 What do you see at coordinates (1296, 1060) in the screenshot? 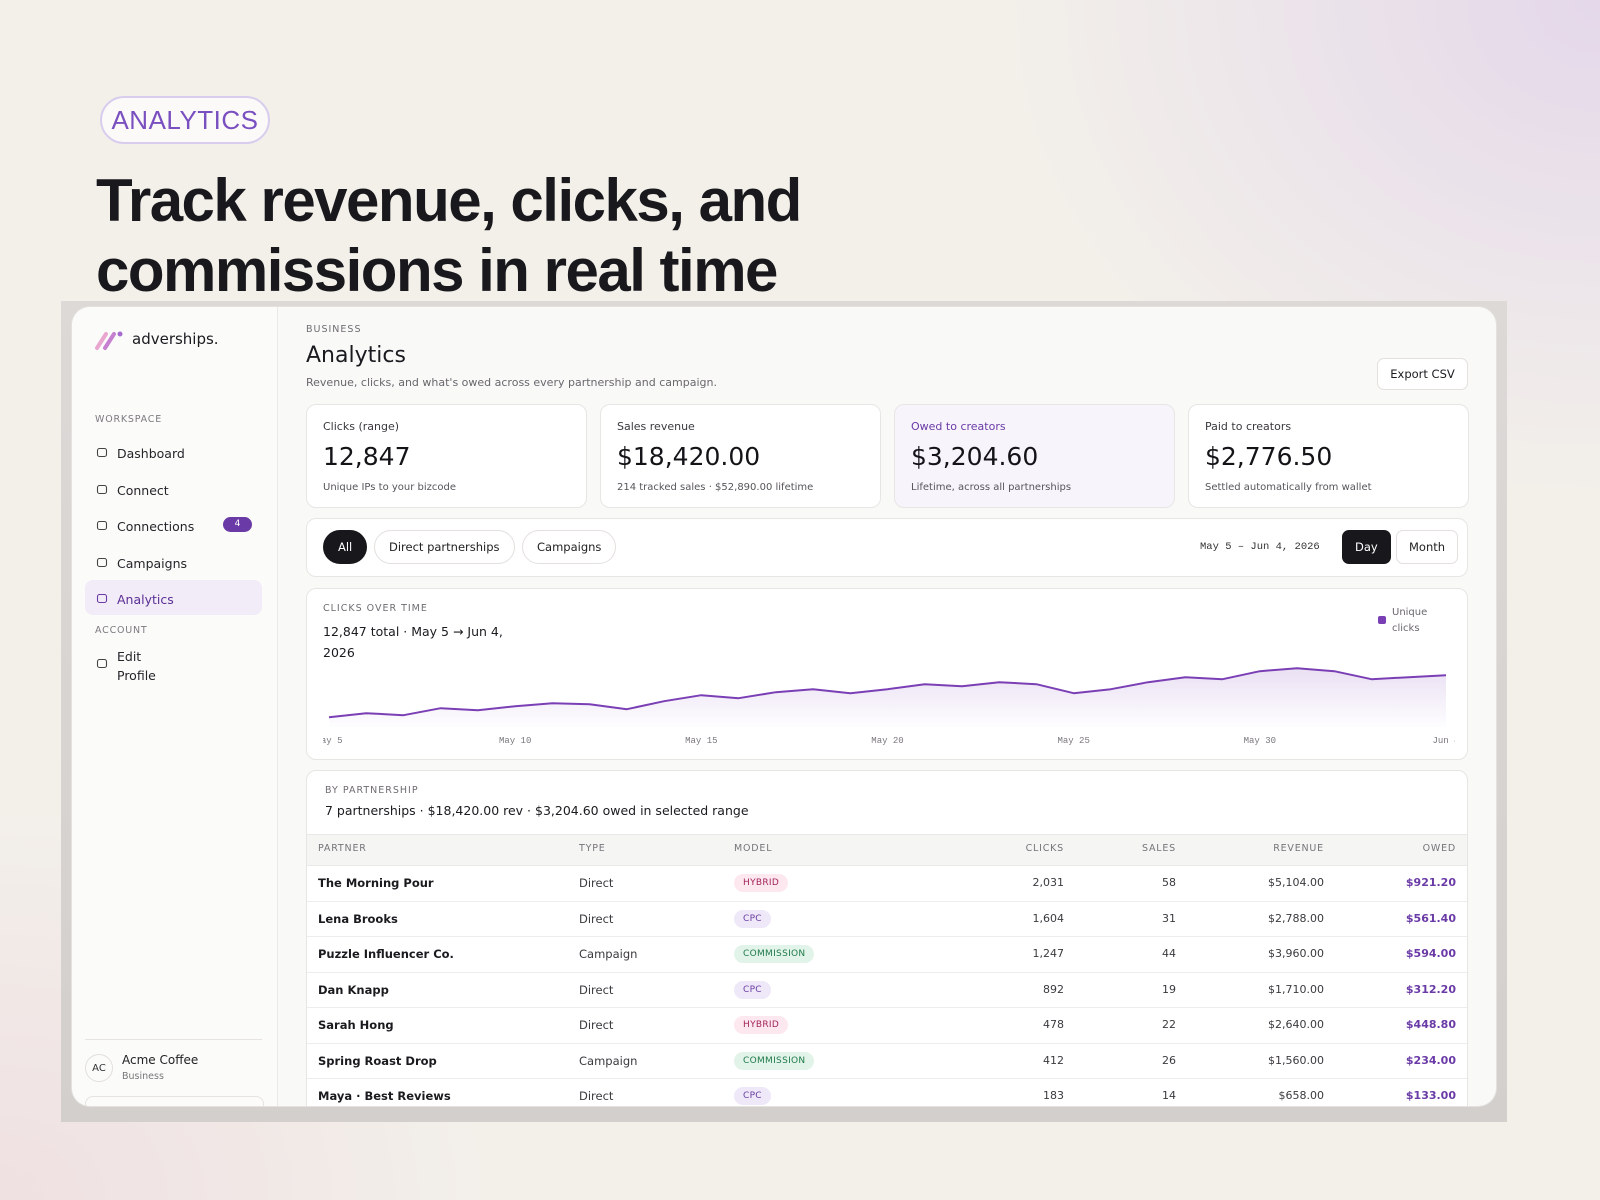
I see `table-cell: $1,560.00` at bounding box center [1296, 1060].